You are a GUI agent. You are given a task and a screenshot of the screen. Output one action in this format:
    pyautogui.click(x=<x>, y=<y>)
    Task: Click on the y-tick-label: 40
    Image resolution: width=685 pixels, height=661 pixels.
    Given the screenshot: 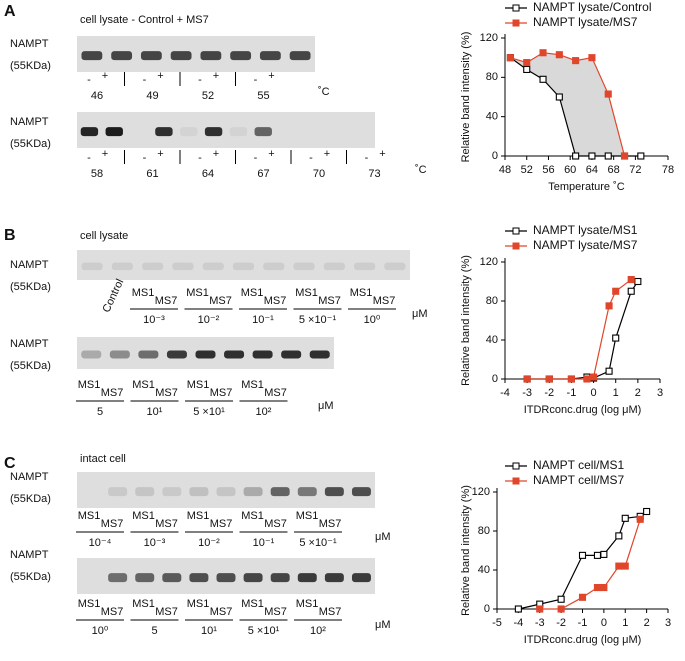 What is the action you would take?
    pyautogui.click(x=492, y=340)
    